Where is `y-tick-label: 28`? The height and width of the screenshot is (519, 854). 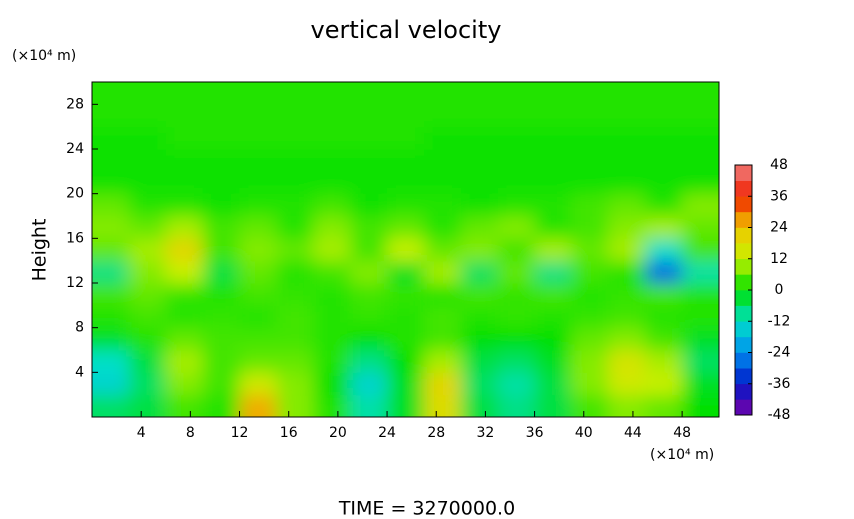
y-tick-label: 28 is located at coordinates (75, 104).